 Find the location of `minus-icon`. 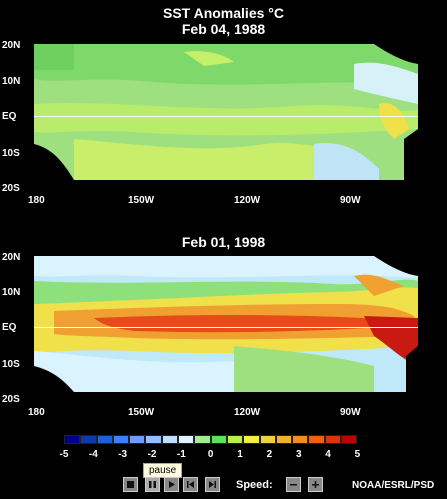

minus-icon is located at coordinates (293, 485).